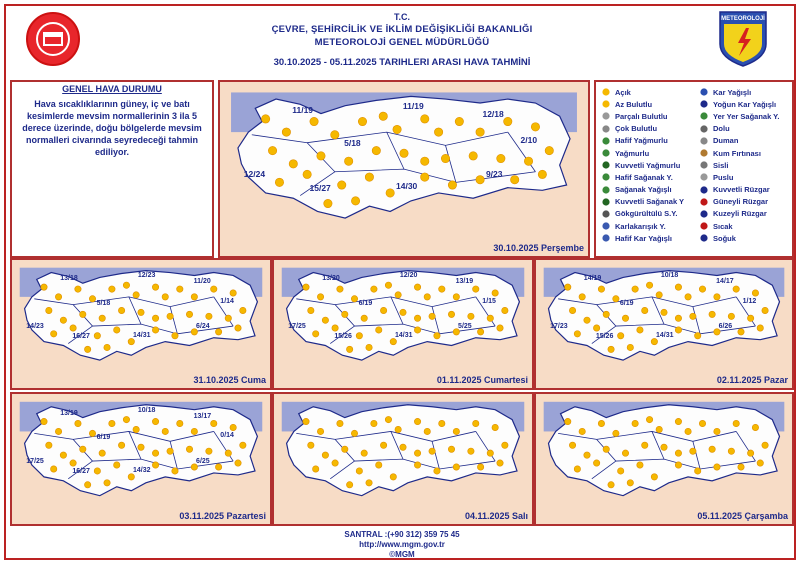 The height and width of the screenshot is (564, 800). What do you see at coordinates (740, 214) in the screenshot?
I see `legend-label: Kuzeyli Rüzgar` at bounding box center [740, 214].